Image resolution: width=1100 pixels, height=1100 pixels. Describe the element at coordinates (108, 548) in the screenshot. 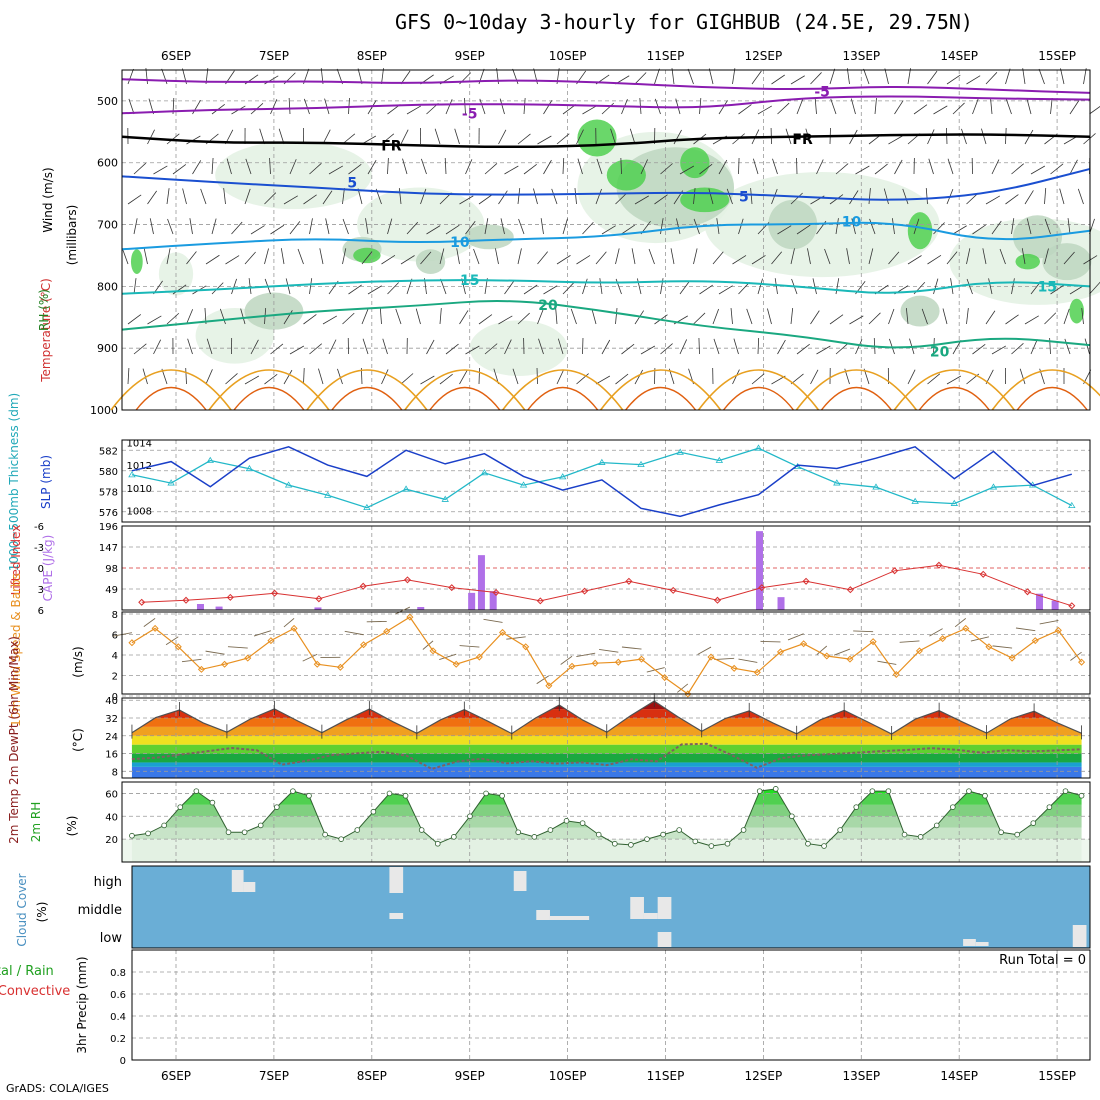

I see `cape-tick-1: 147` at that location.